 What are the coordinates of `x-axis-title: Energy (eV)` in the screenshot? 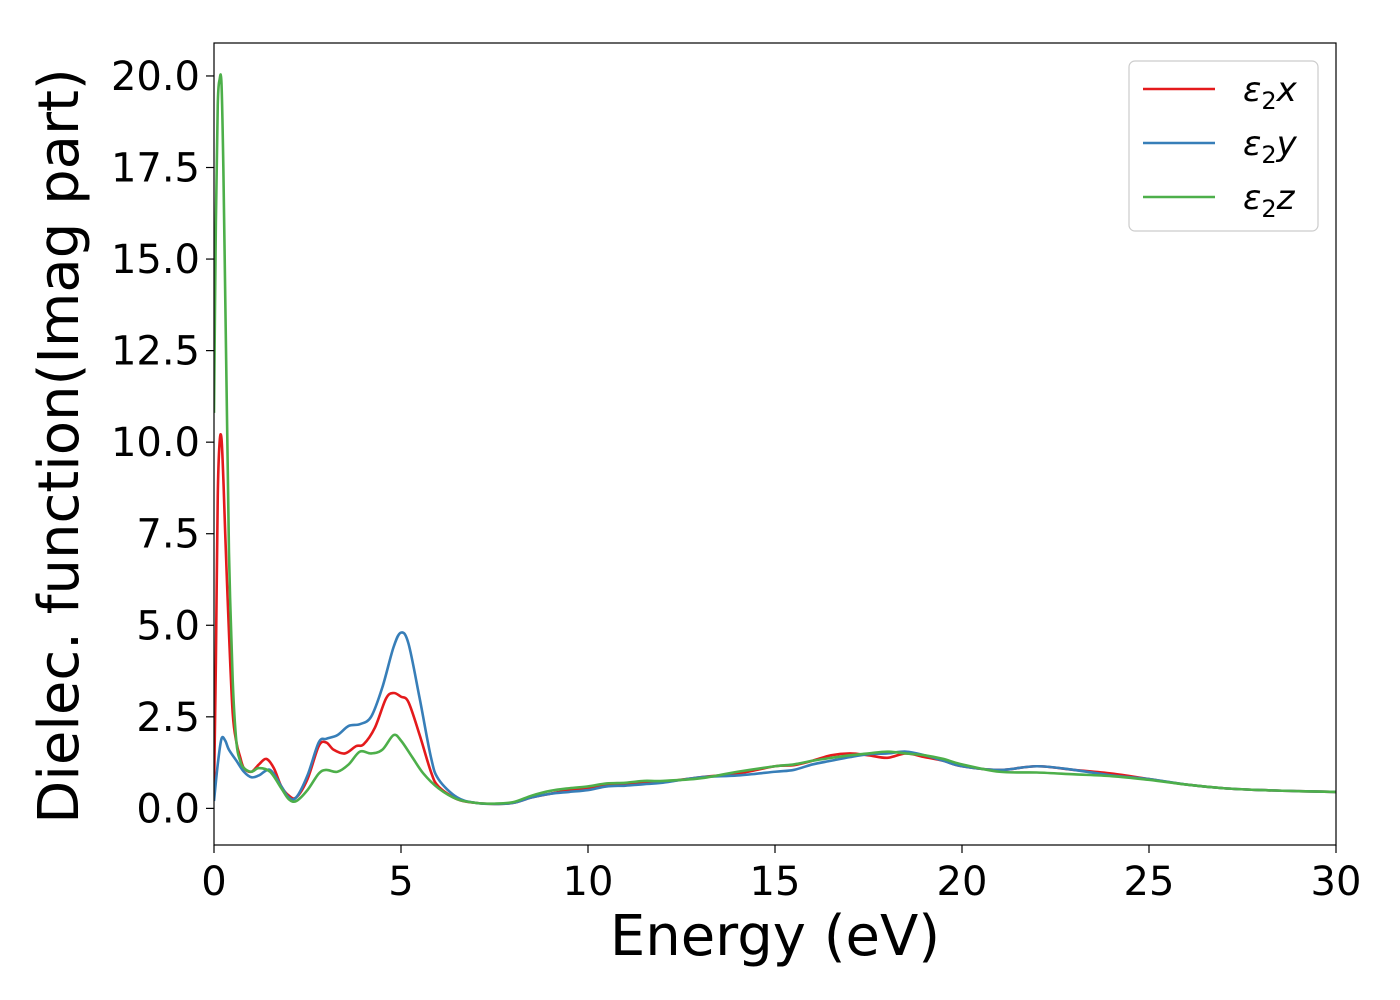 It's located at (775, 936).